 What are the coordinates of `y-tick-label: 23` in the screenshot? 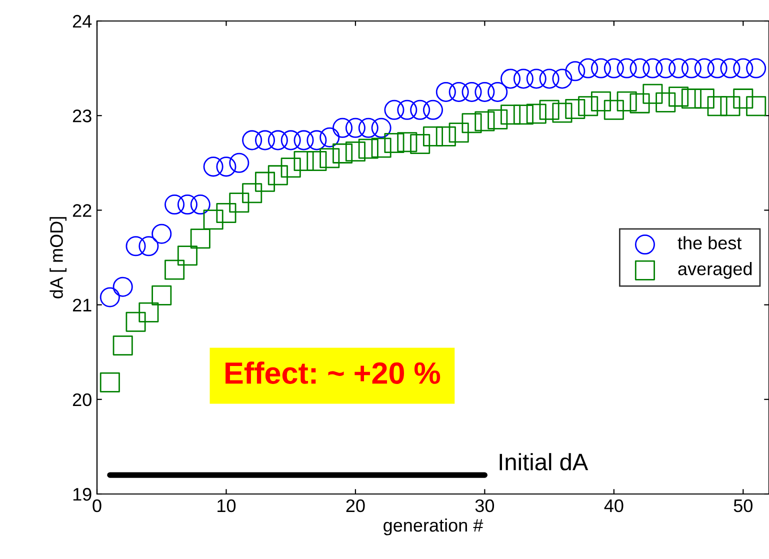 It's located at (82, 116).